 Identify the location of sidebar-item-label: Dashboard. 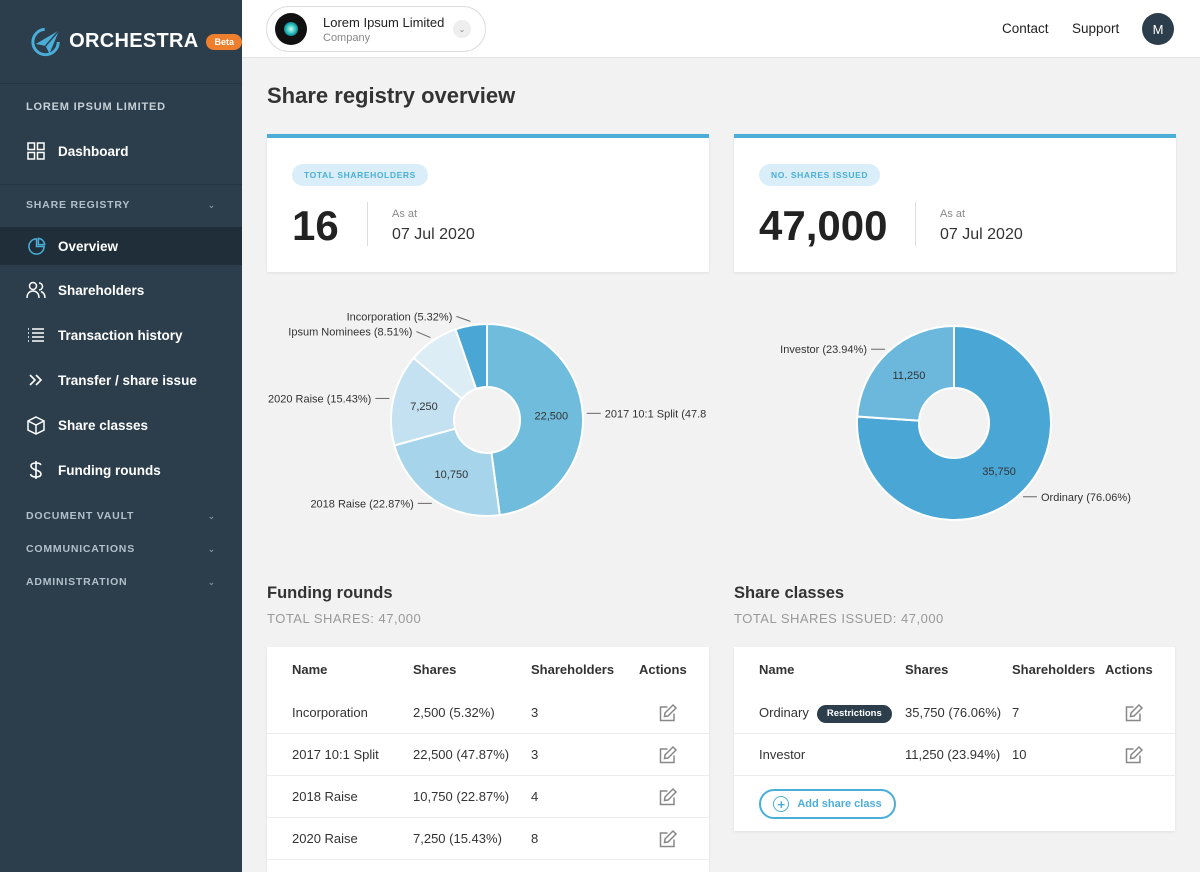
(93, 151).